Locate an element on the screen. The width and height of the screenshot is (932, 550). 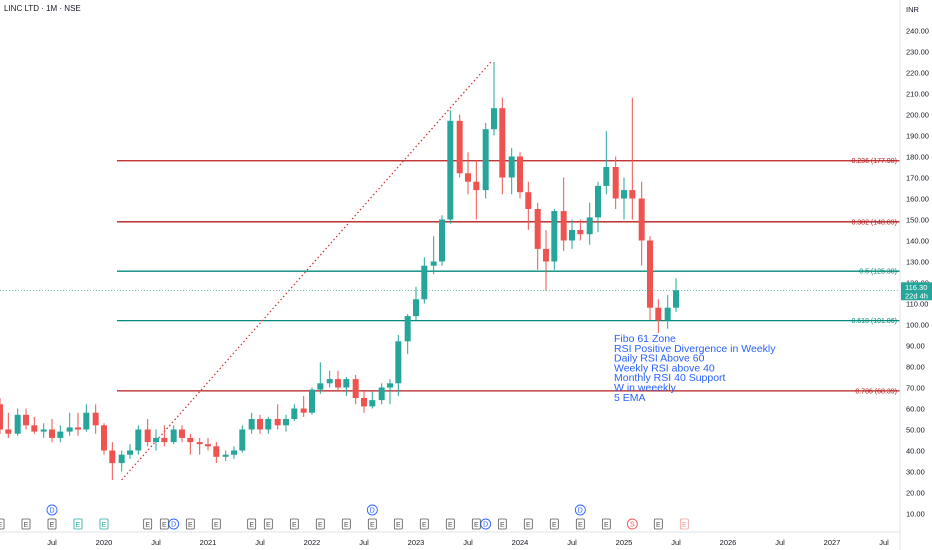
note-line: 5 EMA is located at coordinates (630, 398).